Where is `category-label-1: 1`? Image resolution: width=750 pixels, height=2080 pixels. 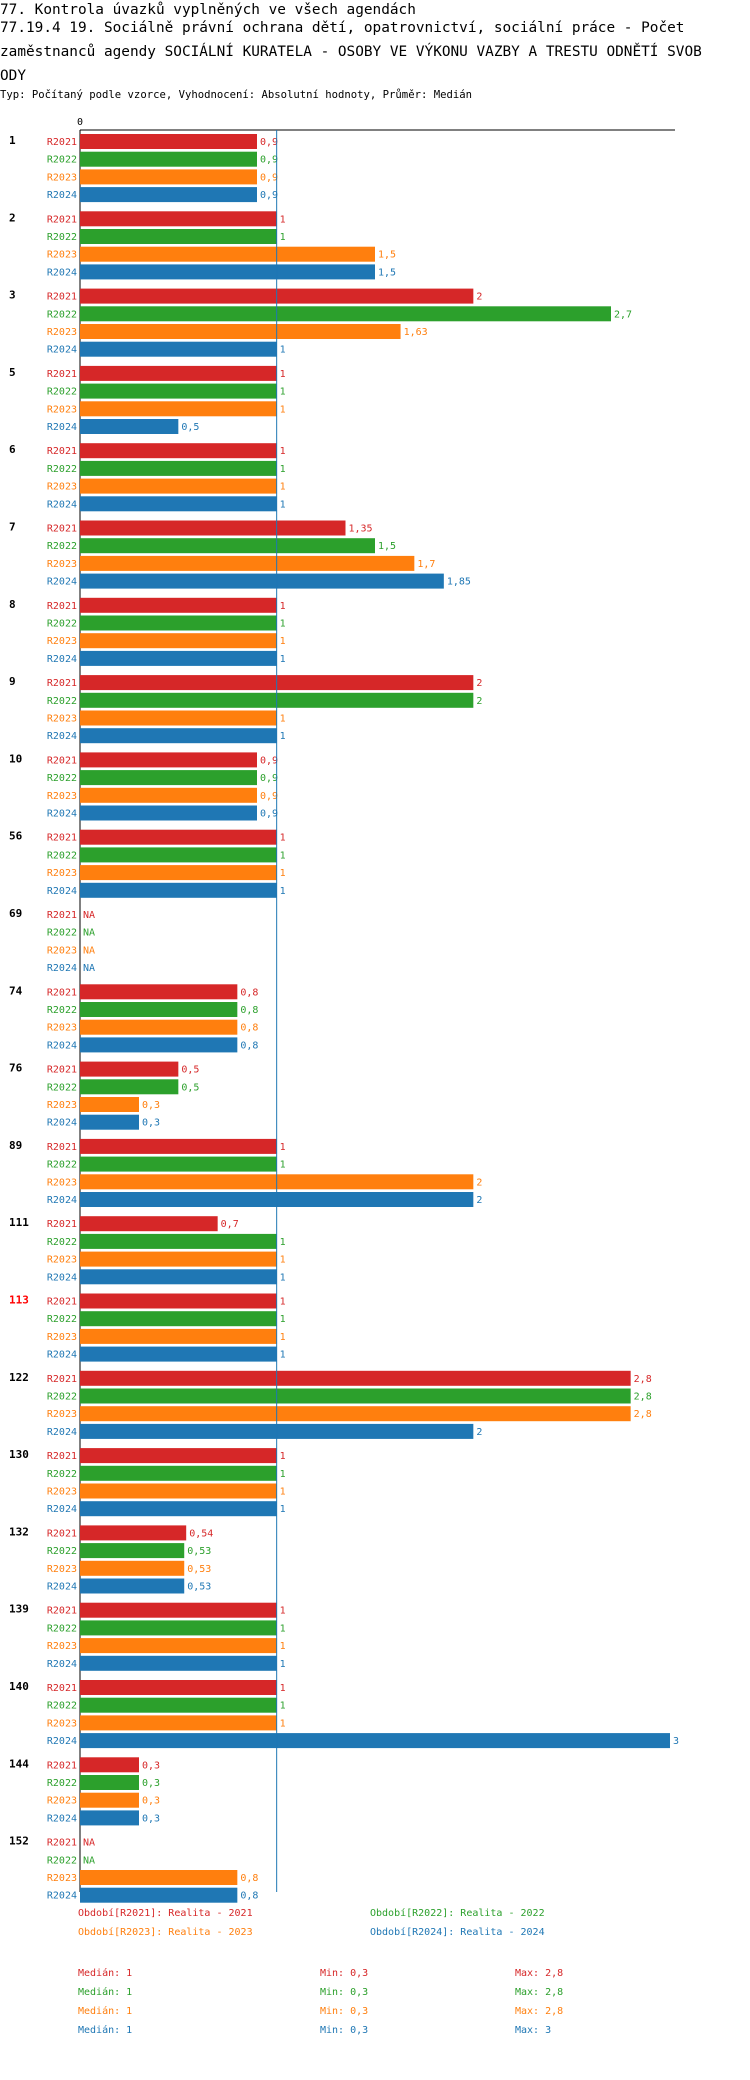 category-label-1: 1 is located at coordinates (12, 140).